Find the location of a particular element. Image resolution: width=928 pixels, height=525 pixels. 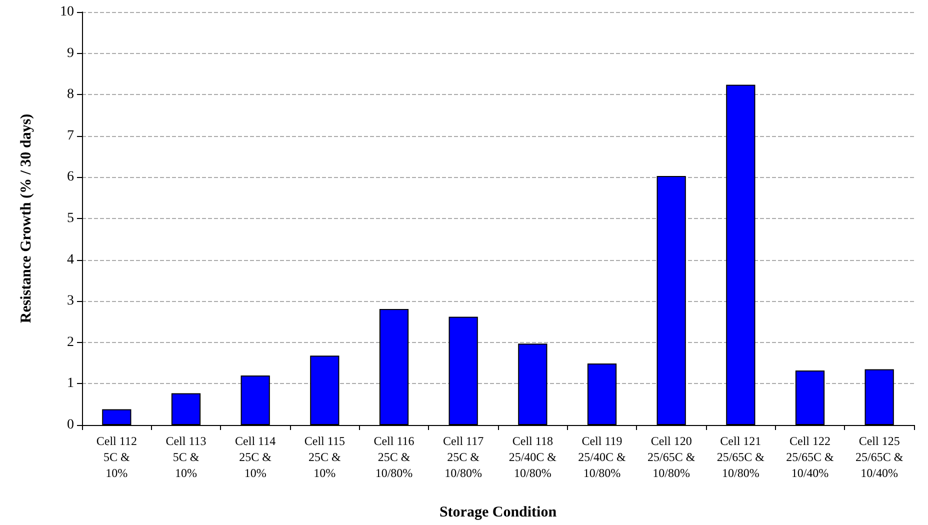

y-tick-label: 10 is located at coordinates (67, 12).